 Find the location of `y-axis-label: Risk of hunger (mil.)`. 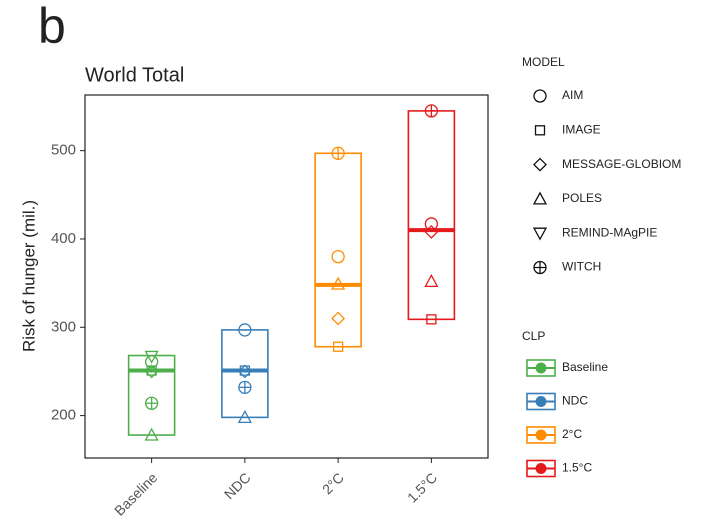

y-axis-label: Risk of hunger (mil.) is located at coordinates (28, 276).